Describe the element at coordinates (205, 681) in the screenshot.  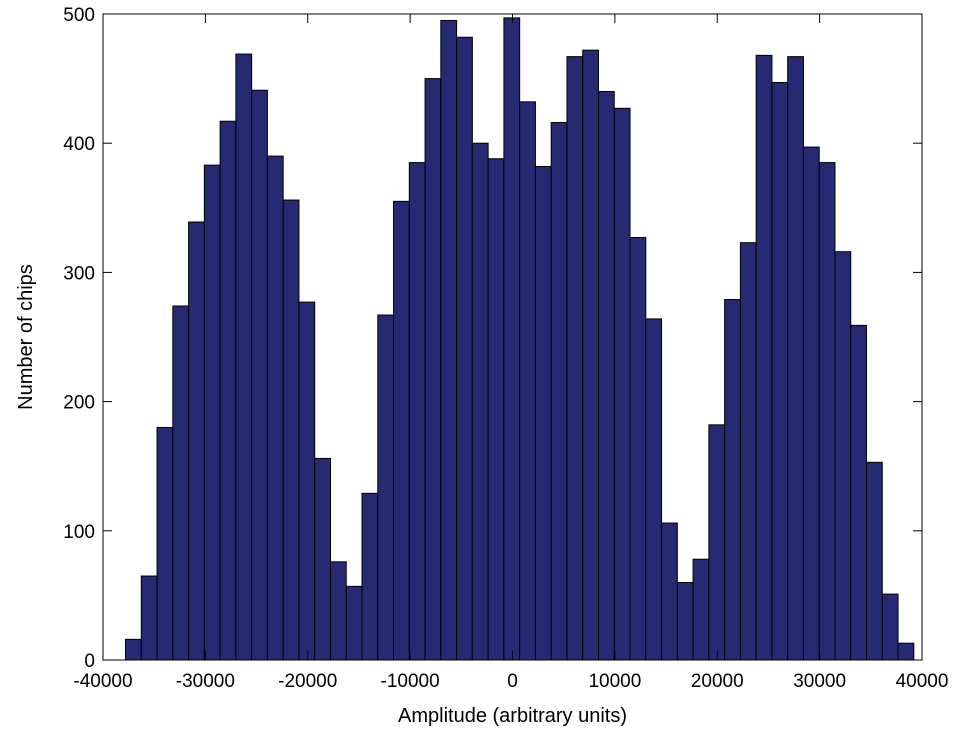
I see `x-tick-label: -30000` at that location.